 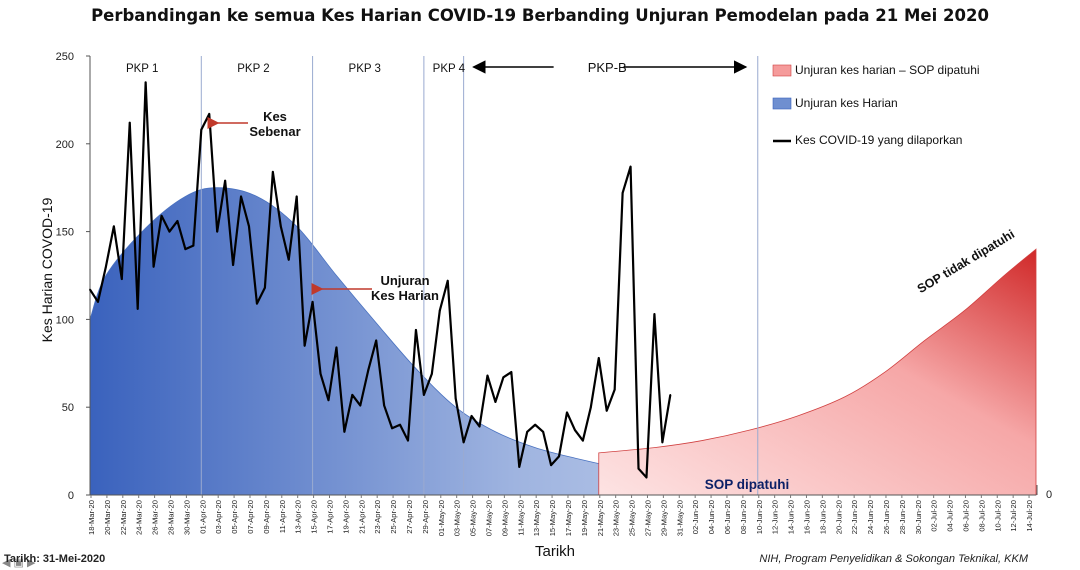 I want to click on x-tick-label: 05-May-20, so click(x=473, y=518).